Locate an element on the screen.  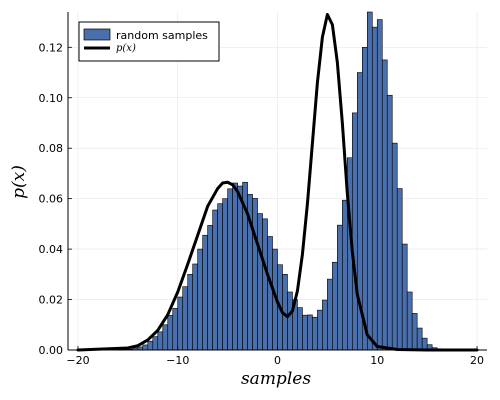
y-axis-label: p(x) is located at coordinates (19, 182).